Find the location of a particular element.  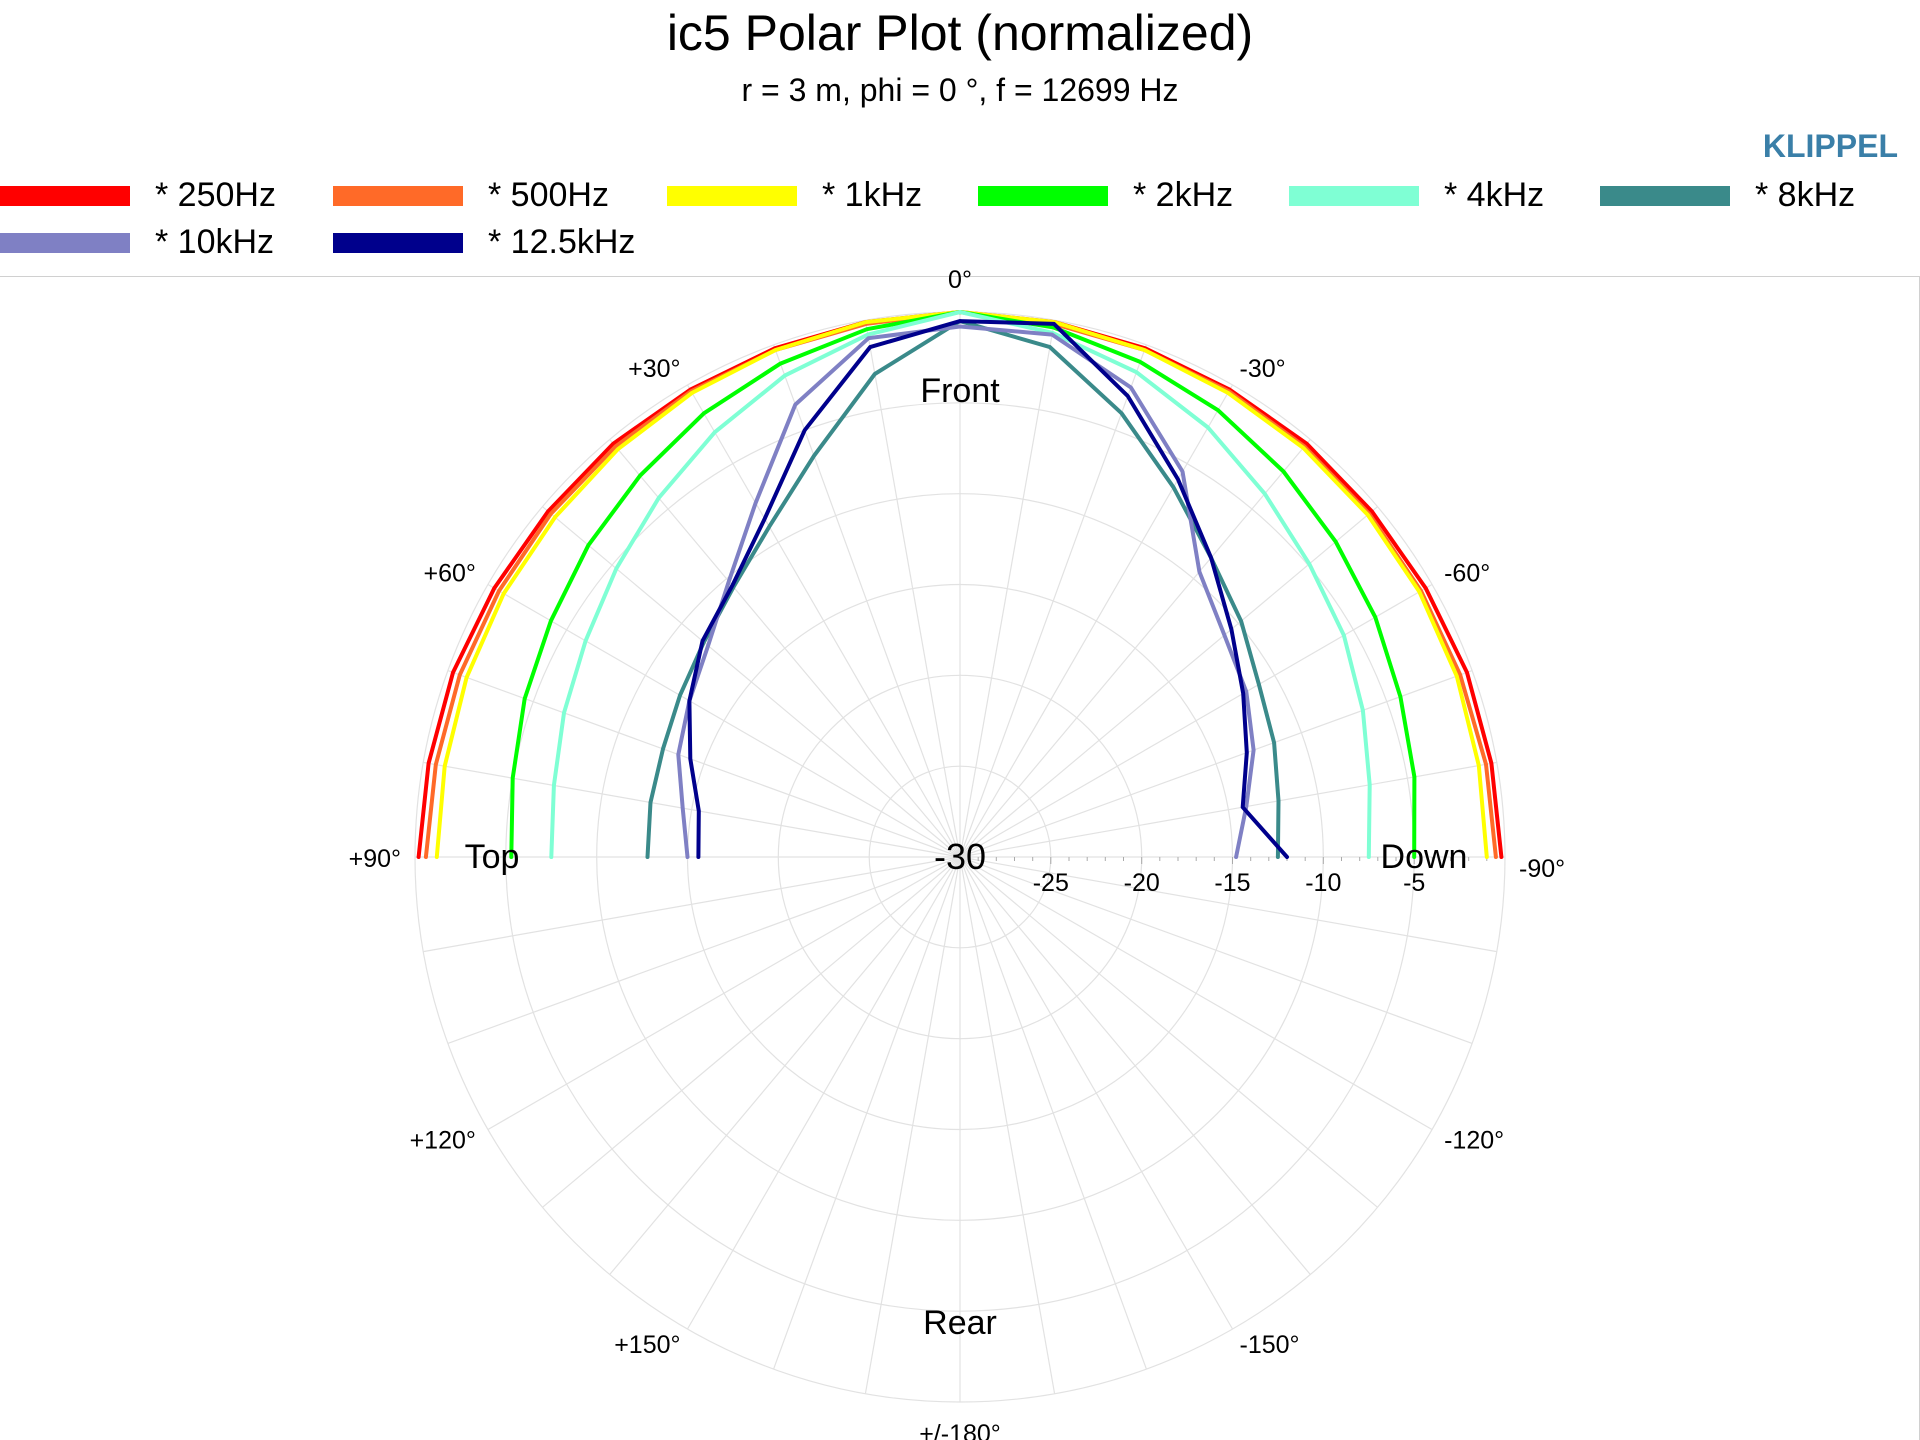

radial-tick-label: -25 is located at coordinates (1051, 883).